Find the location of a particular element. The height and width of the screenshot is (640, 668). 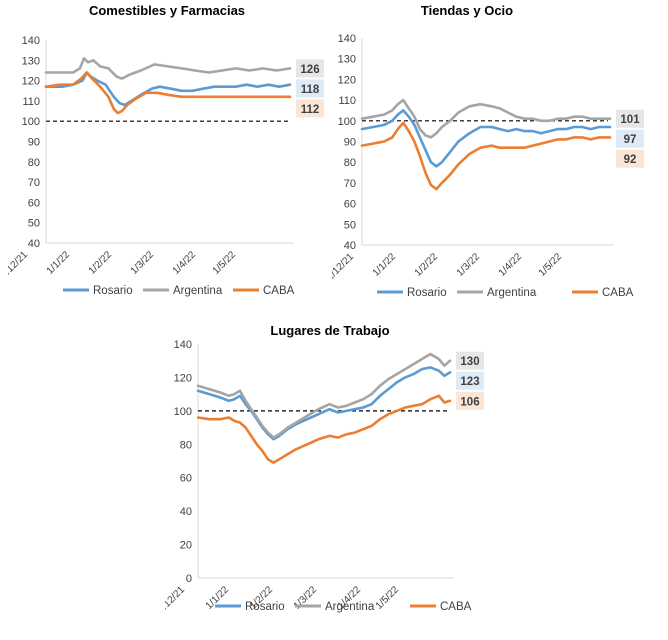

end-label-caba: 106 is located at coordinates (469, 402).